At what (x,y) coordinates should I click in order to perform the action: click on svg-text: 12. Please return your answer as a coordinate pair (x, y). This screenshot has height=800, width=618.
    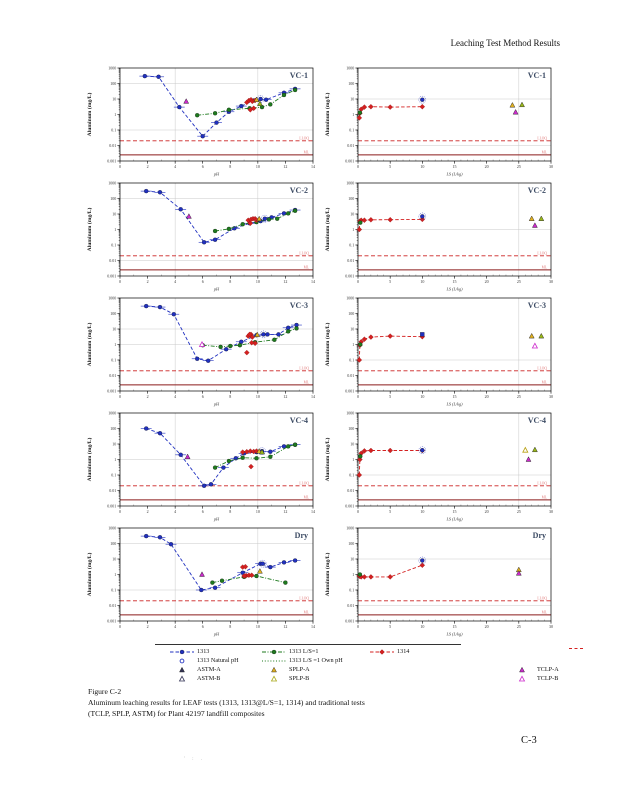
    Looking at the image, I should click on (285, 511).